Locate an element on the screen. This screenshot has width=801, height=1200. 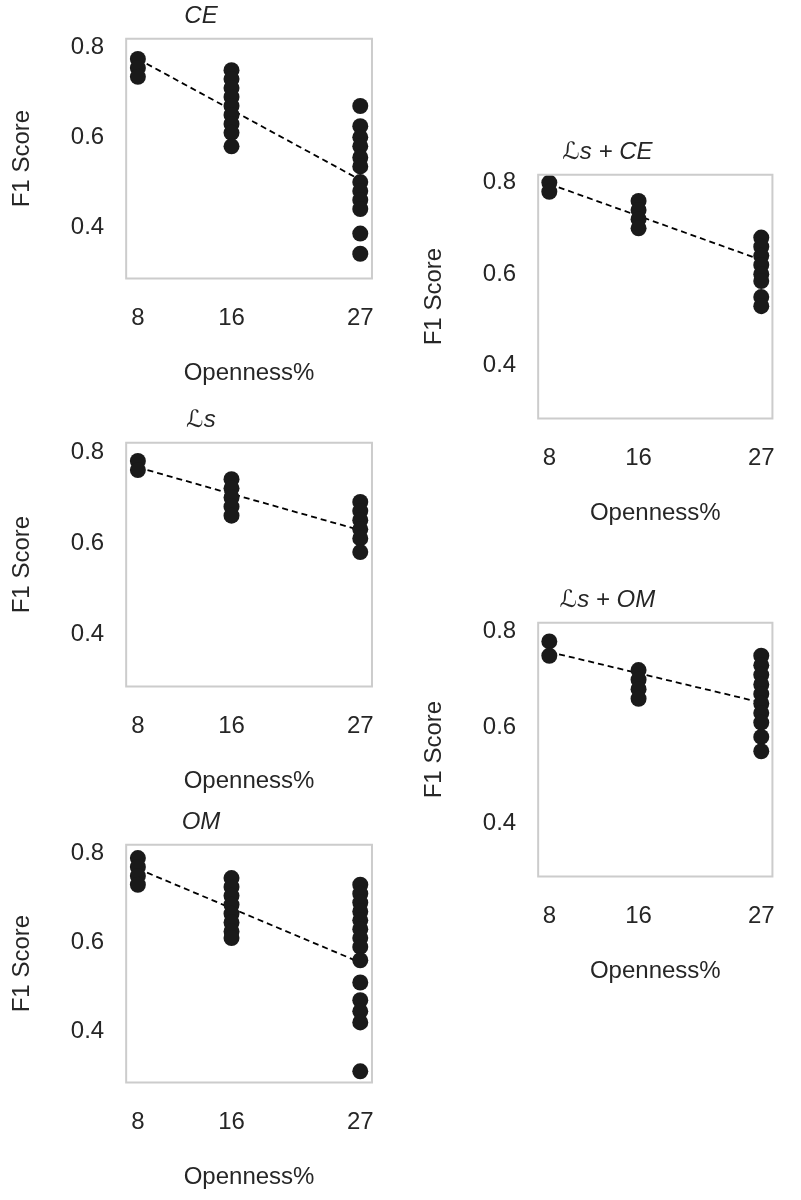
chart-title: ℒs + OM is located at coordinates (607, 599).